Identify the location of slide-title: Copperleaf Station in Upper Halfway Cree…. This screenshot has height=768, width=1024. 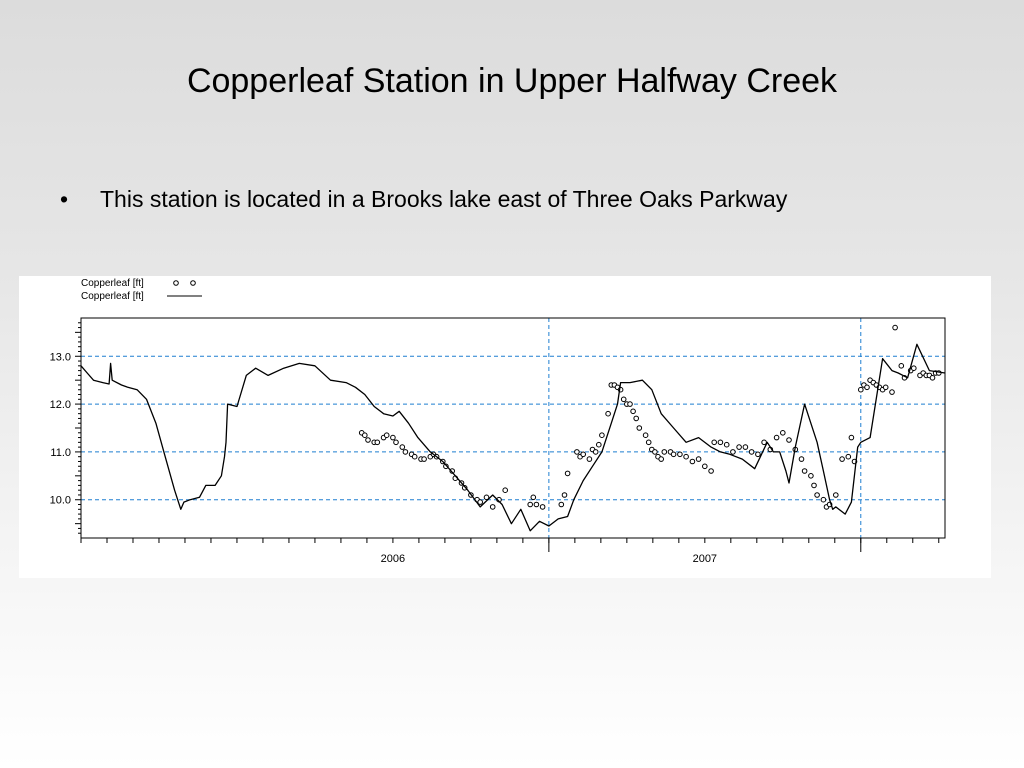
(512, 81).